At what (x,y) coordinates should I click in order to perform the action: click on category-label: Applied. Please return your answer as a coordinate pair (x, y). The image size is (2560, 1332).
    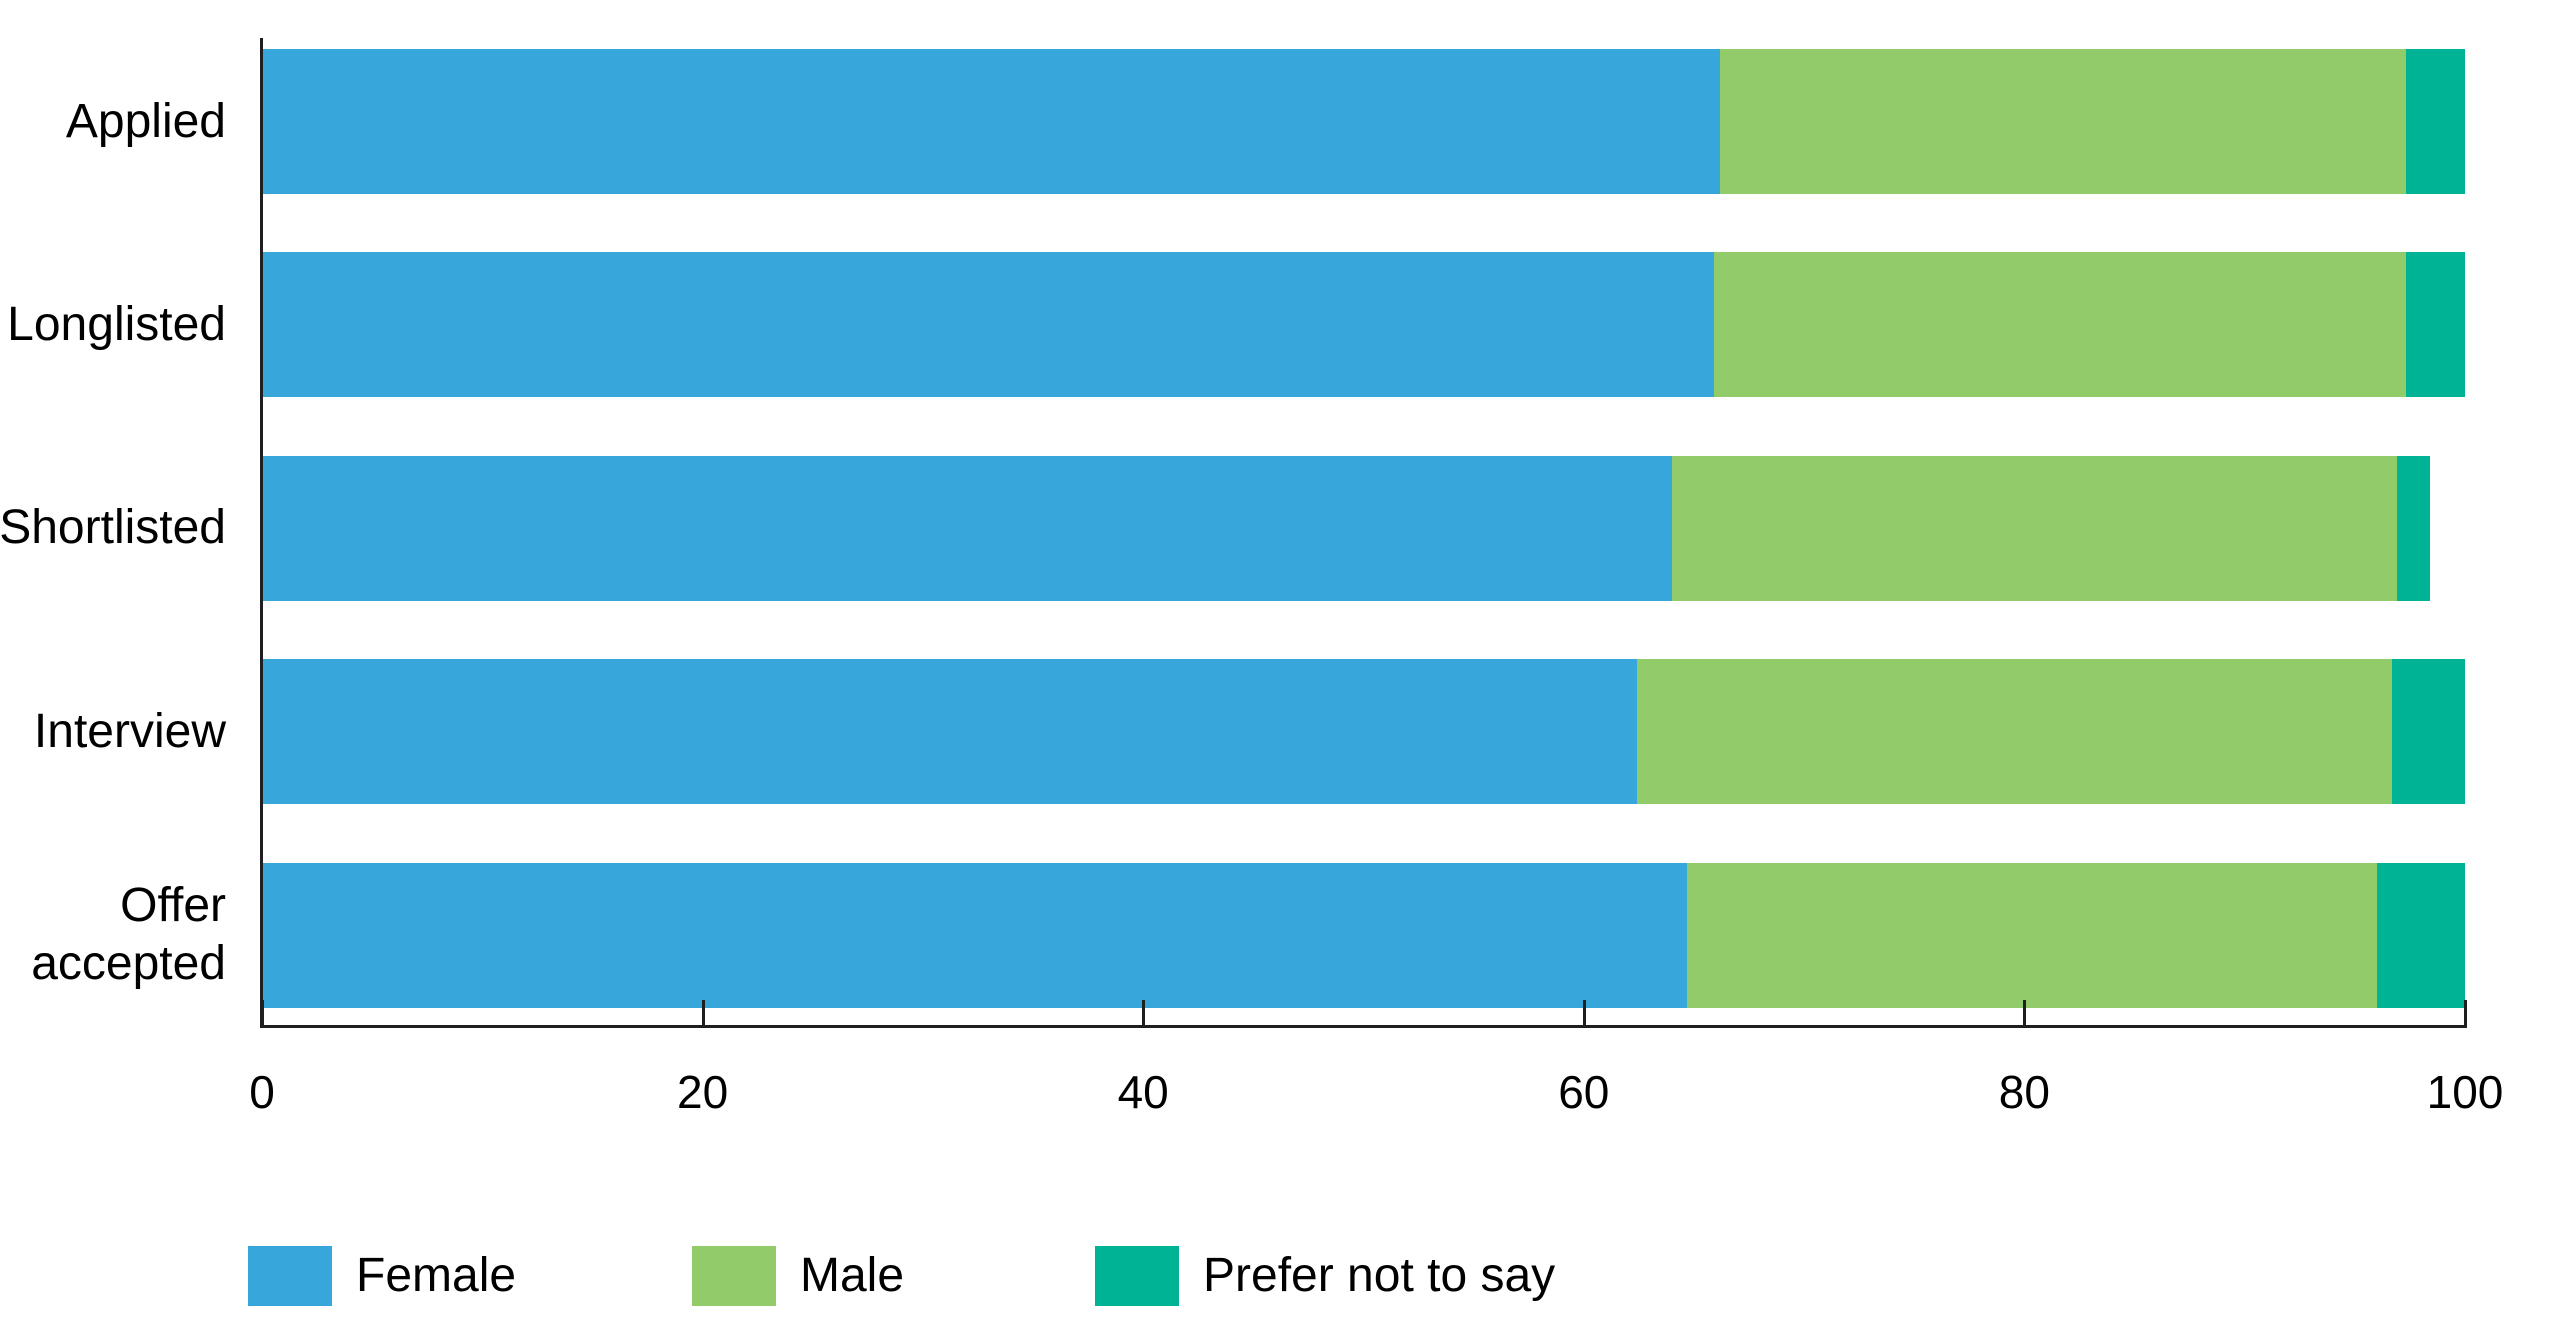
    Looking at the image, I should click on (145, 121).